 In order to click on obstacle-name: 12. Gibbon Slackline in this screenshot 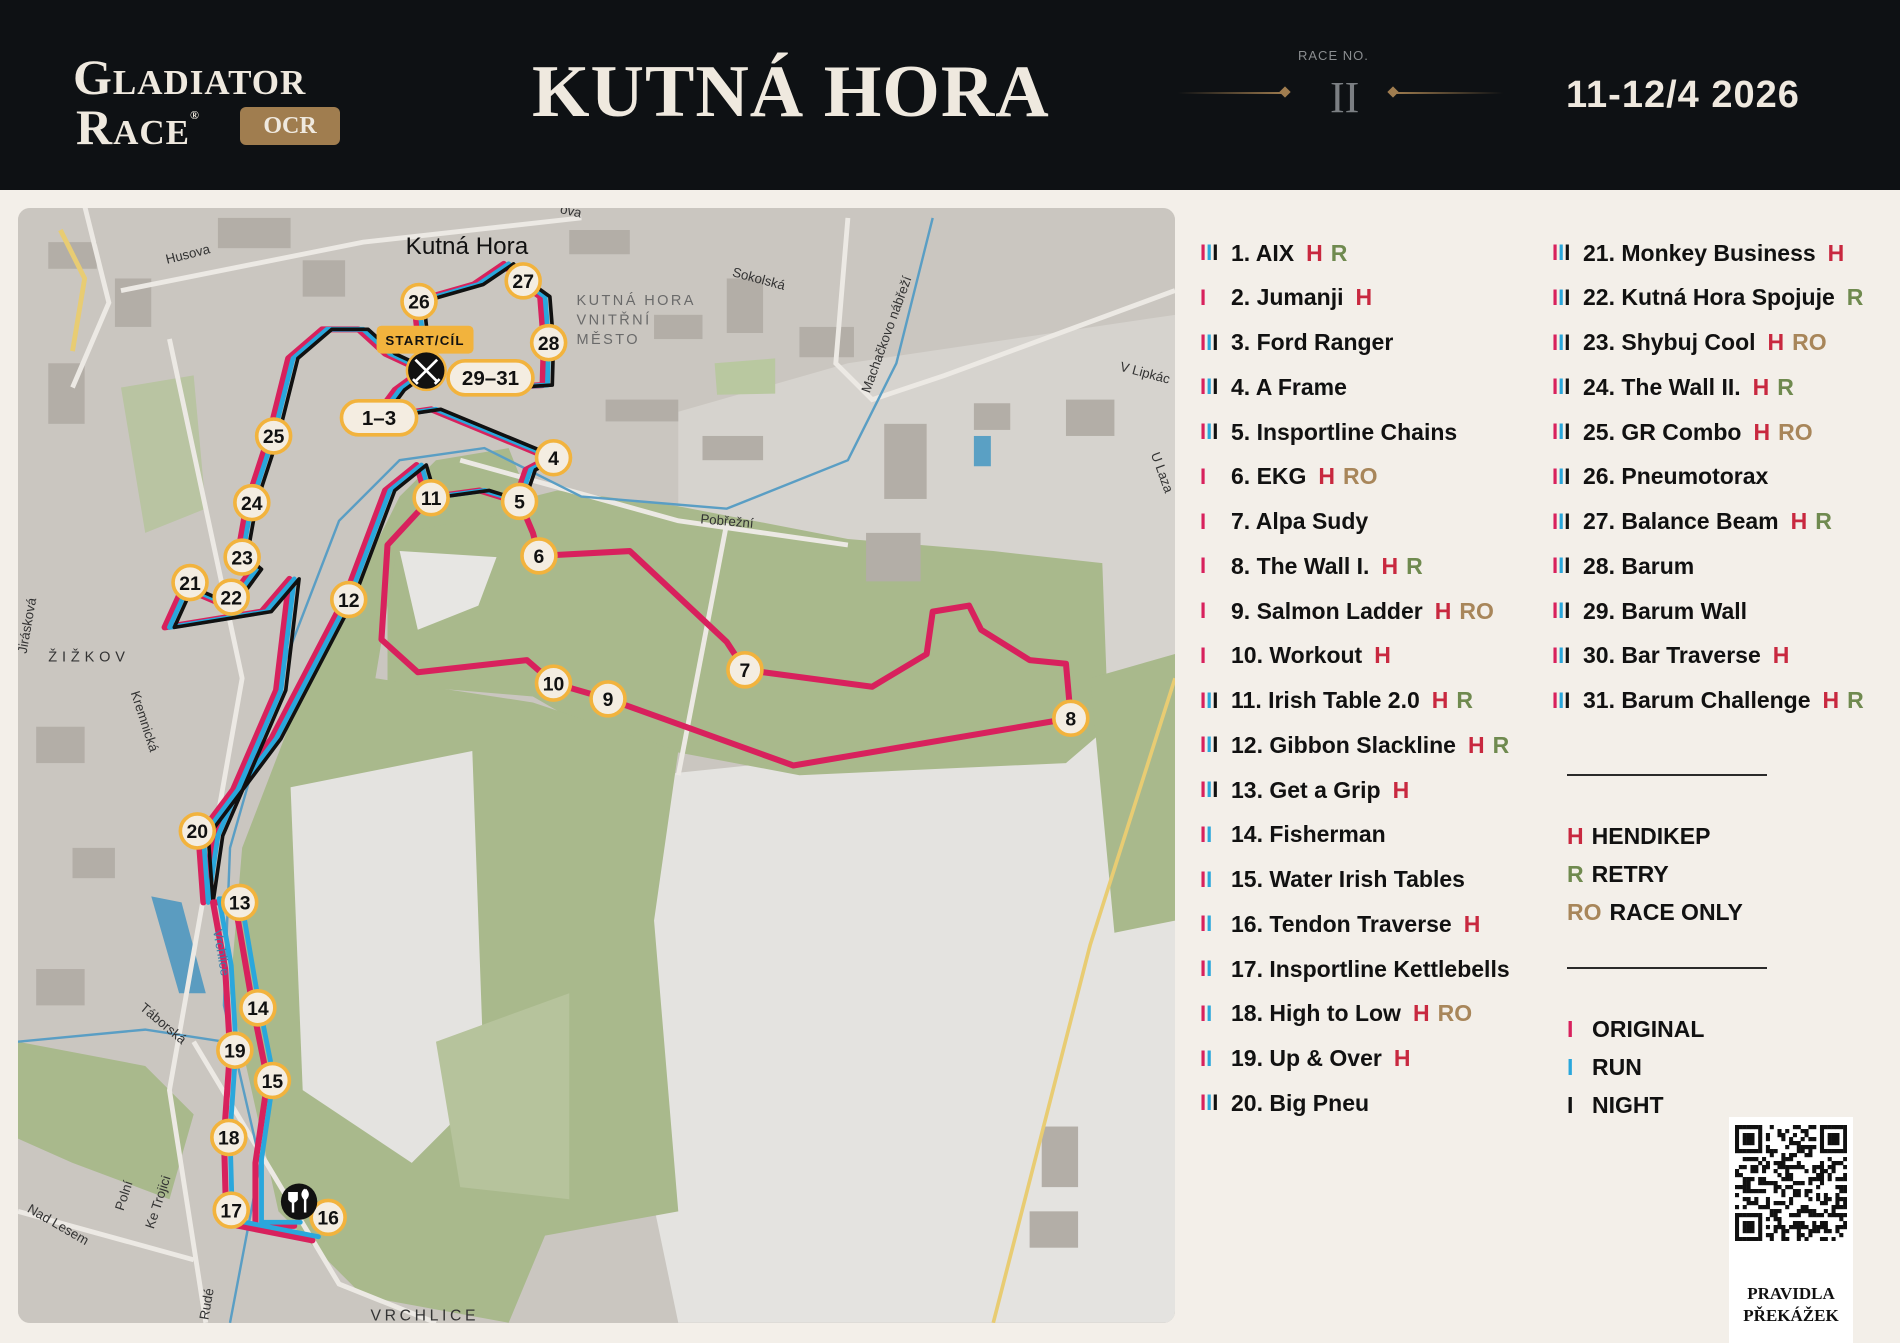, I will do `click(1343, 744)`.